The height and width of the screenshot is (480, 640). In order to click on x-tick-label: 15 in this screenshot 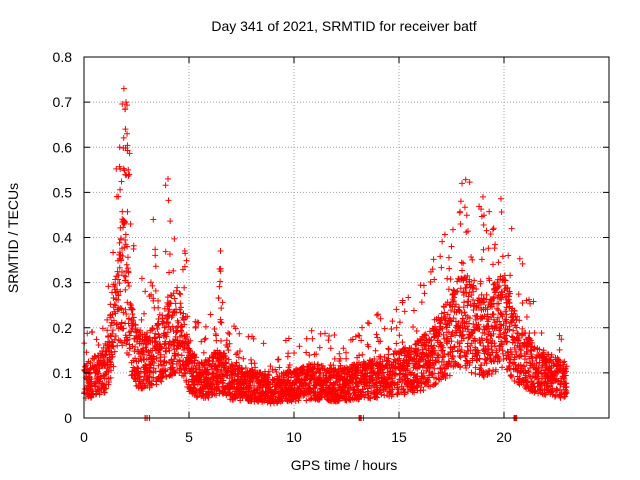, I will do `click(399, 437)`.